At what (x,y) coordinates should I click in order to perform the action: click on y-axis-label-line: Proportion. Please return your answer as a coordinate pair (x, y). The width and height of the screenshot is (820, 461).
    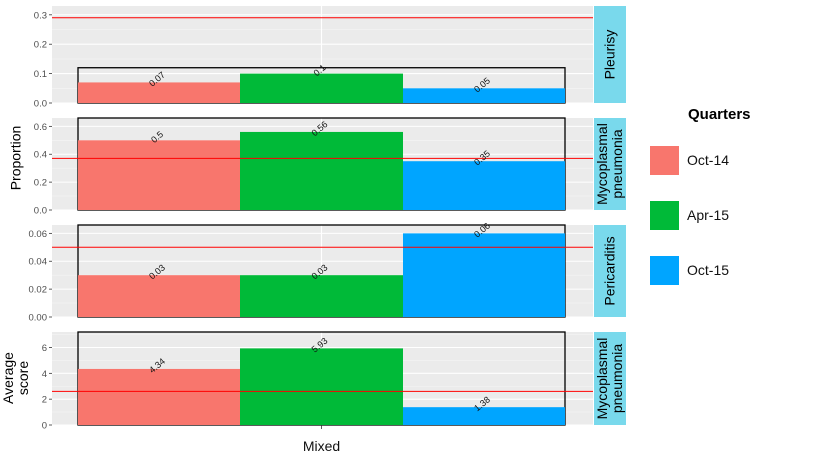
    Looking at the image, I should click on (16, 158).